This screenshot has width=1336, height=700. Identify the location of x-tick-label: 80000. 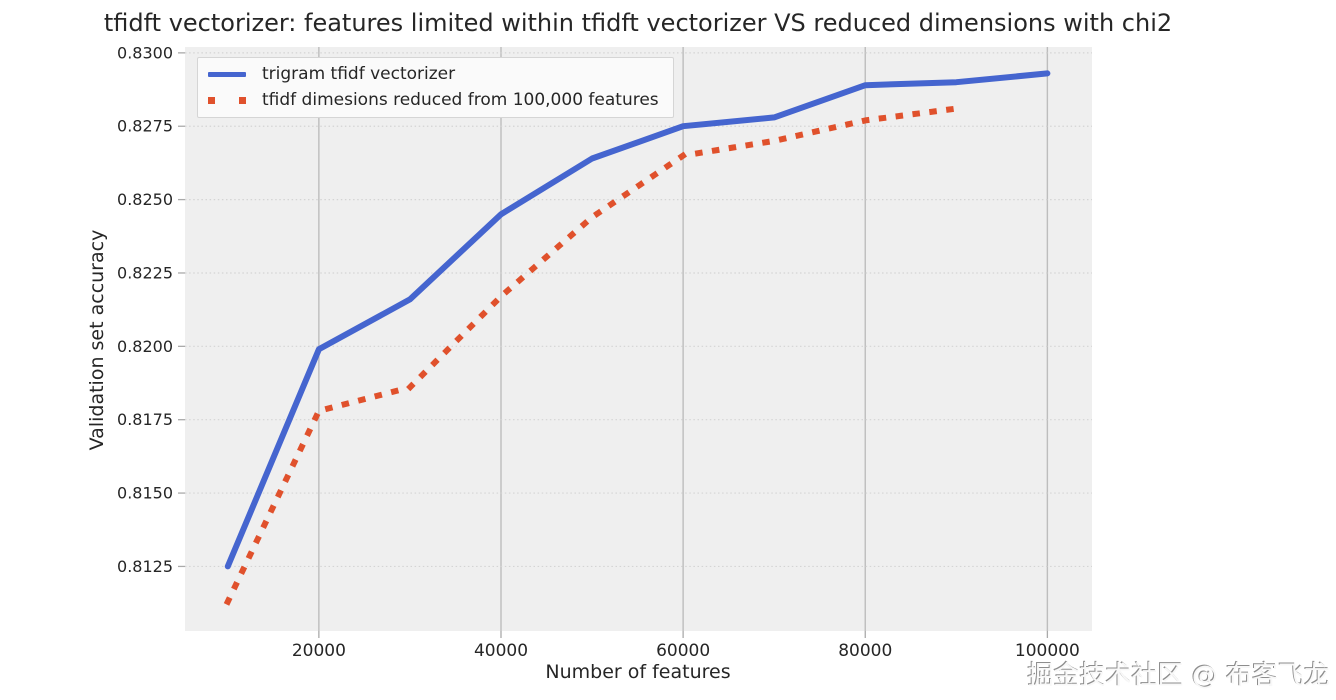
(865, 651).